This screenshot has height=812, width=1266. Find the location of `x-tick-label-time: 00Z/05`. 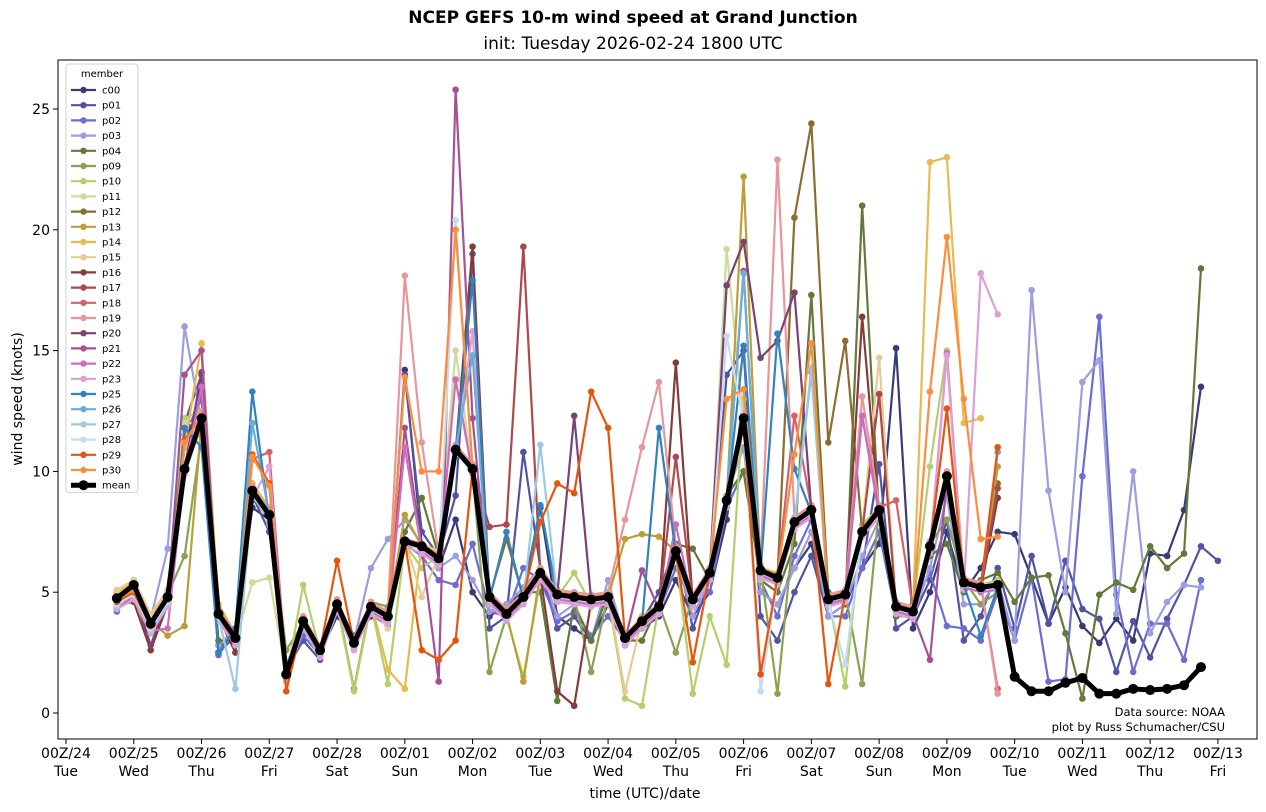

x-tick-label-time: 00Z/05 is located at coordinates (676, 754).